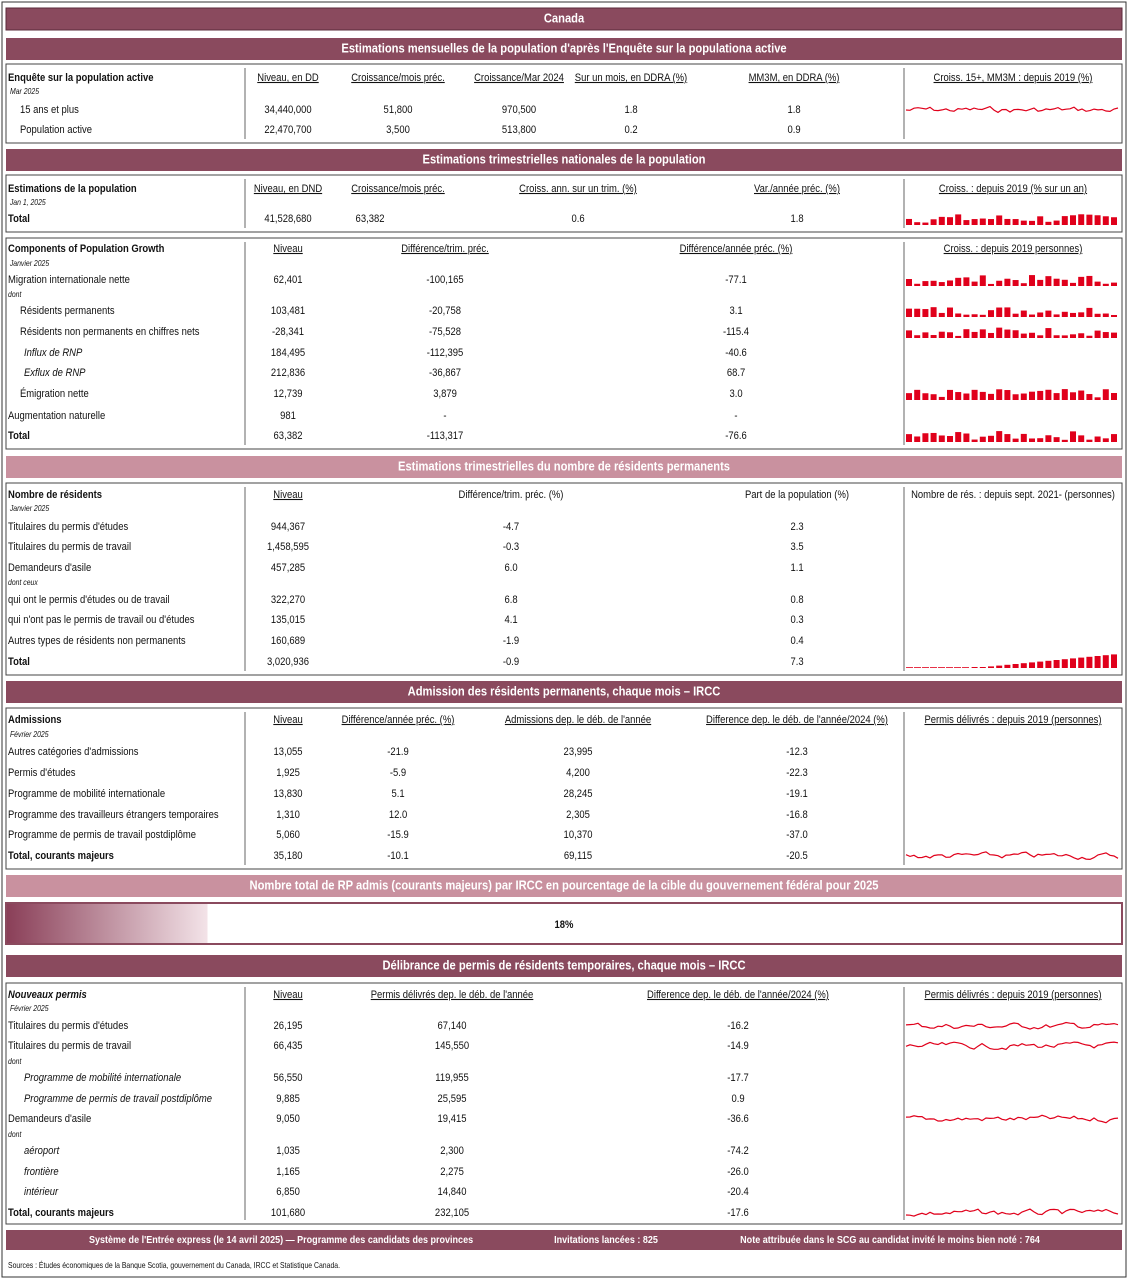 This screenshot has width=1129, height=1280. What do you see at coordinates (578, 720) in the screenshot?
I see `column-header: Admissions dep. le déb. de l'année` at bounding box center [578, 720].